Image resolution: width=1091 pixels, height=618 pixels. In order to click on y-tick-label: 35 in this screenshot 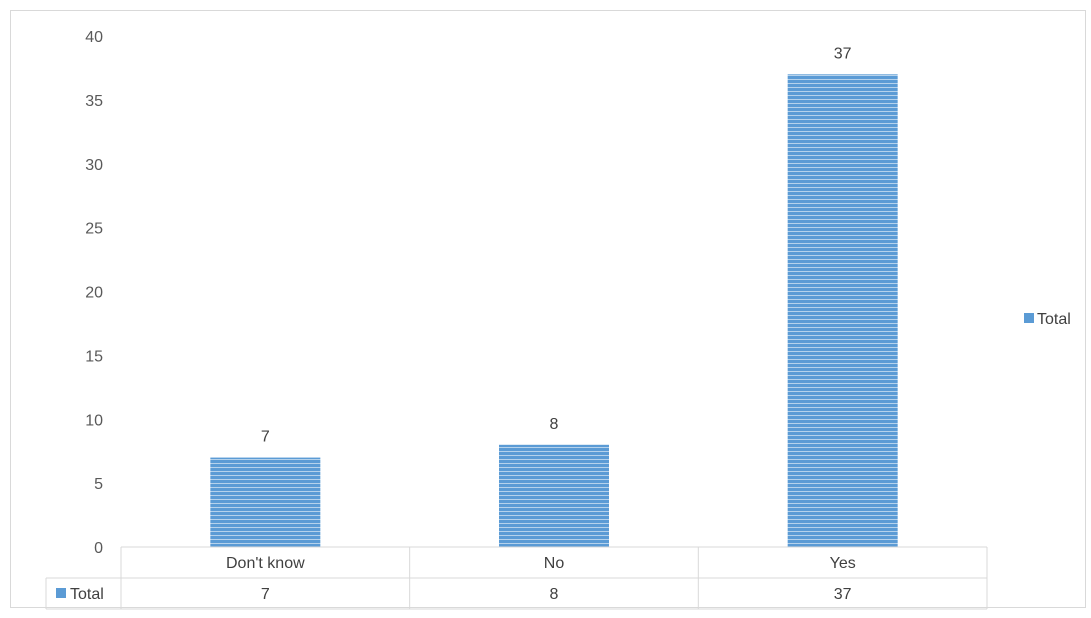, I will do `click(94, 101)`.